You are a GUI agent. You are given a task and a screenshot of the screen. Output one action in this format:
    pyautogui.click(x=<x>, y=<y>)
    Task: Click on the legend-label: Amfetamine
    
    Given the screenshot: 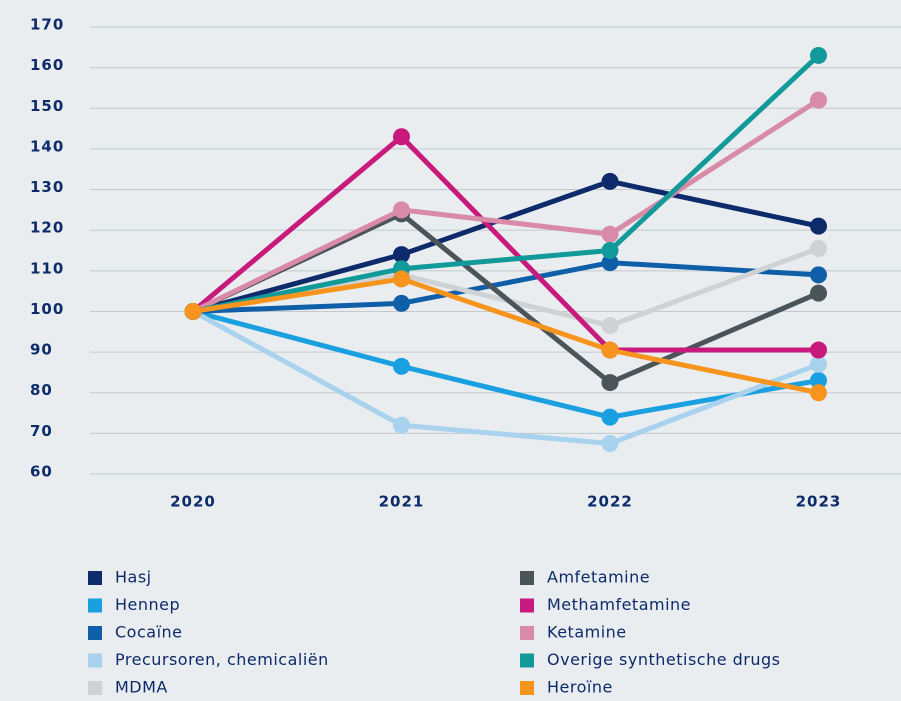 What is the action you would take?
    pyautogui.click(x=598, y=577)
    